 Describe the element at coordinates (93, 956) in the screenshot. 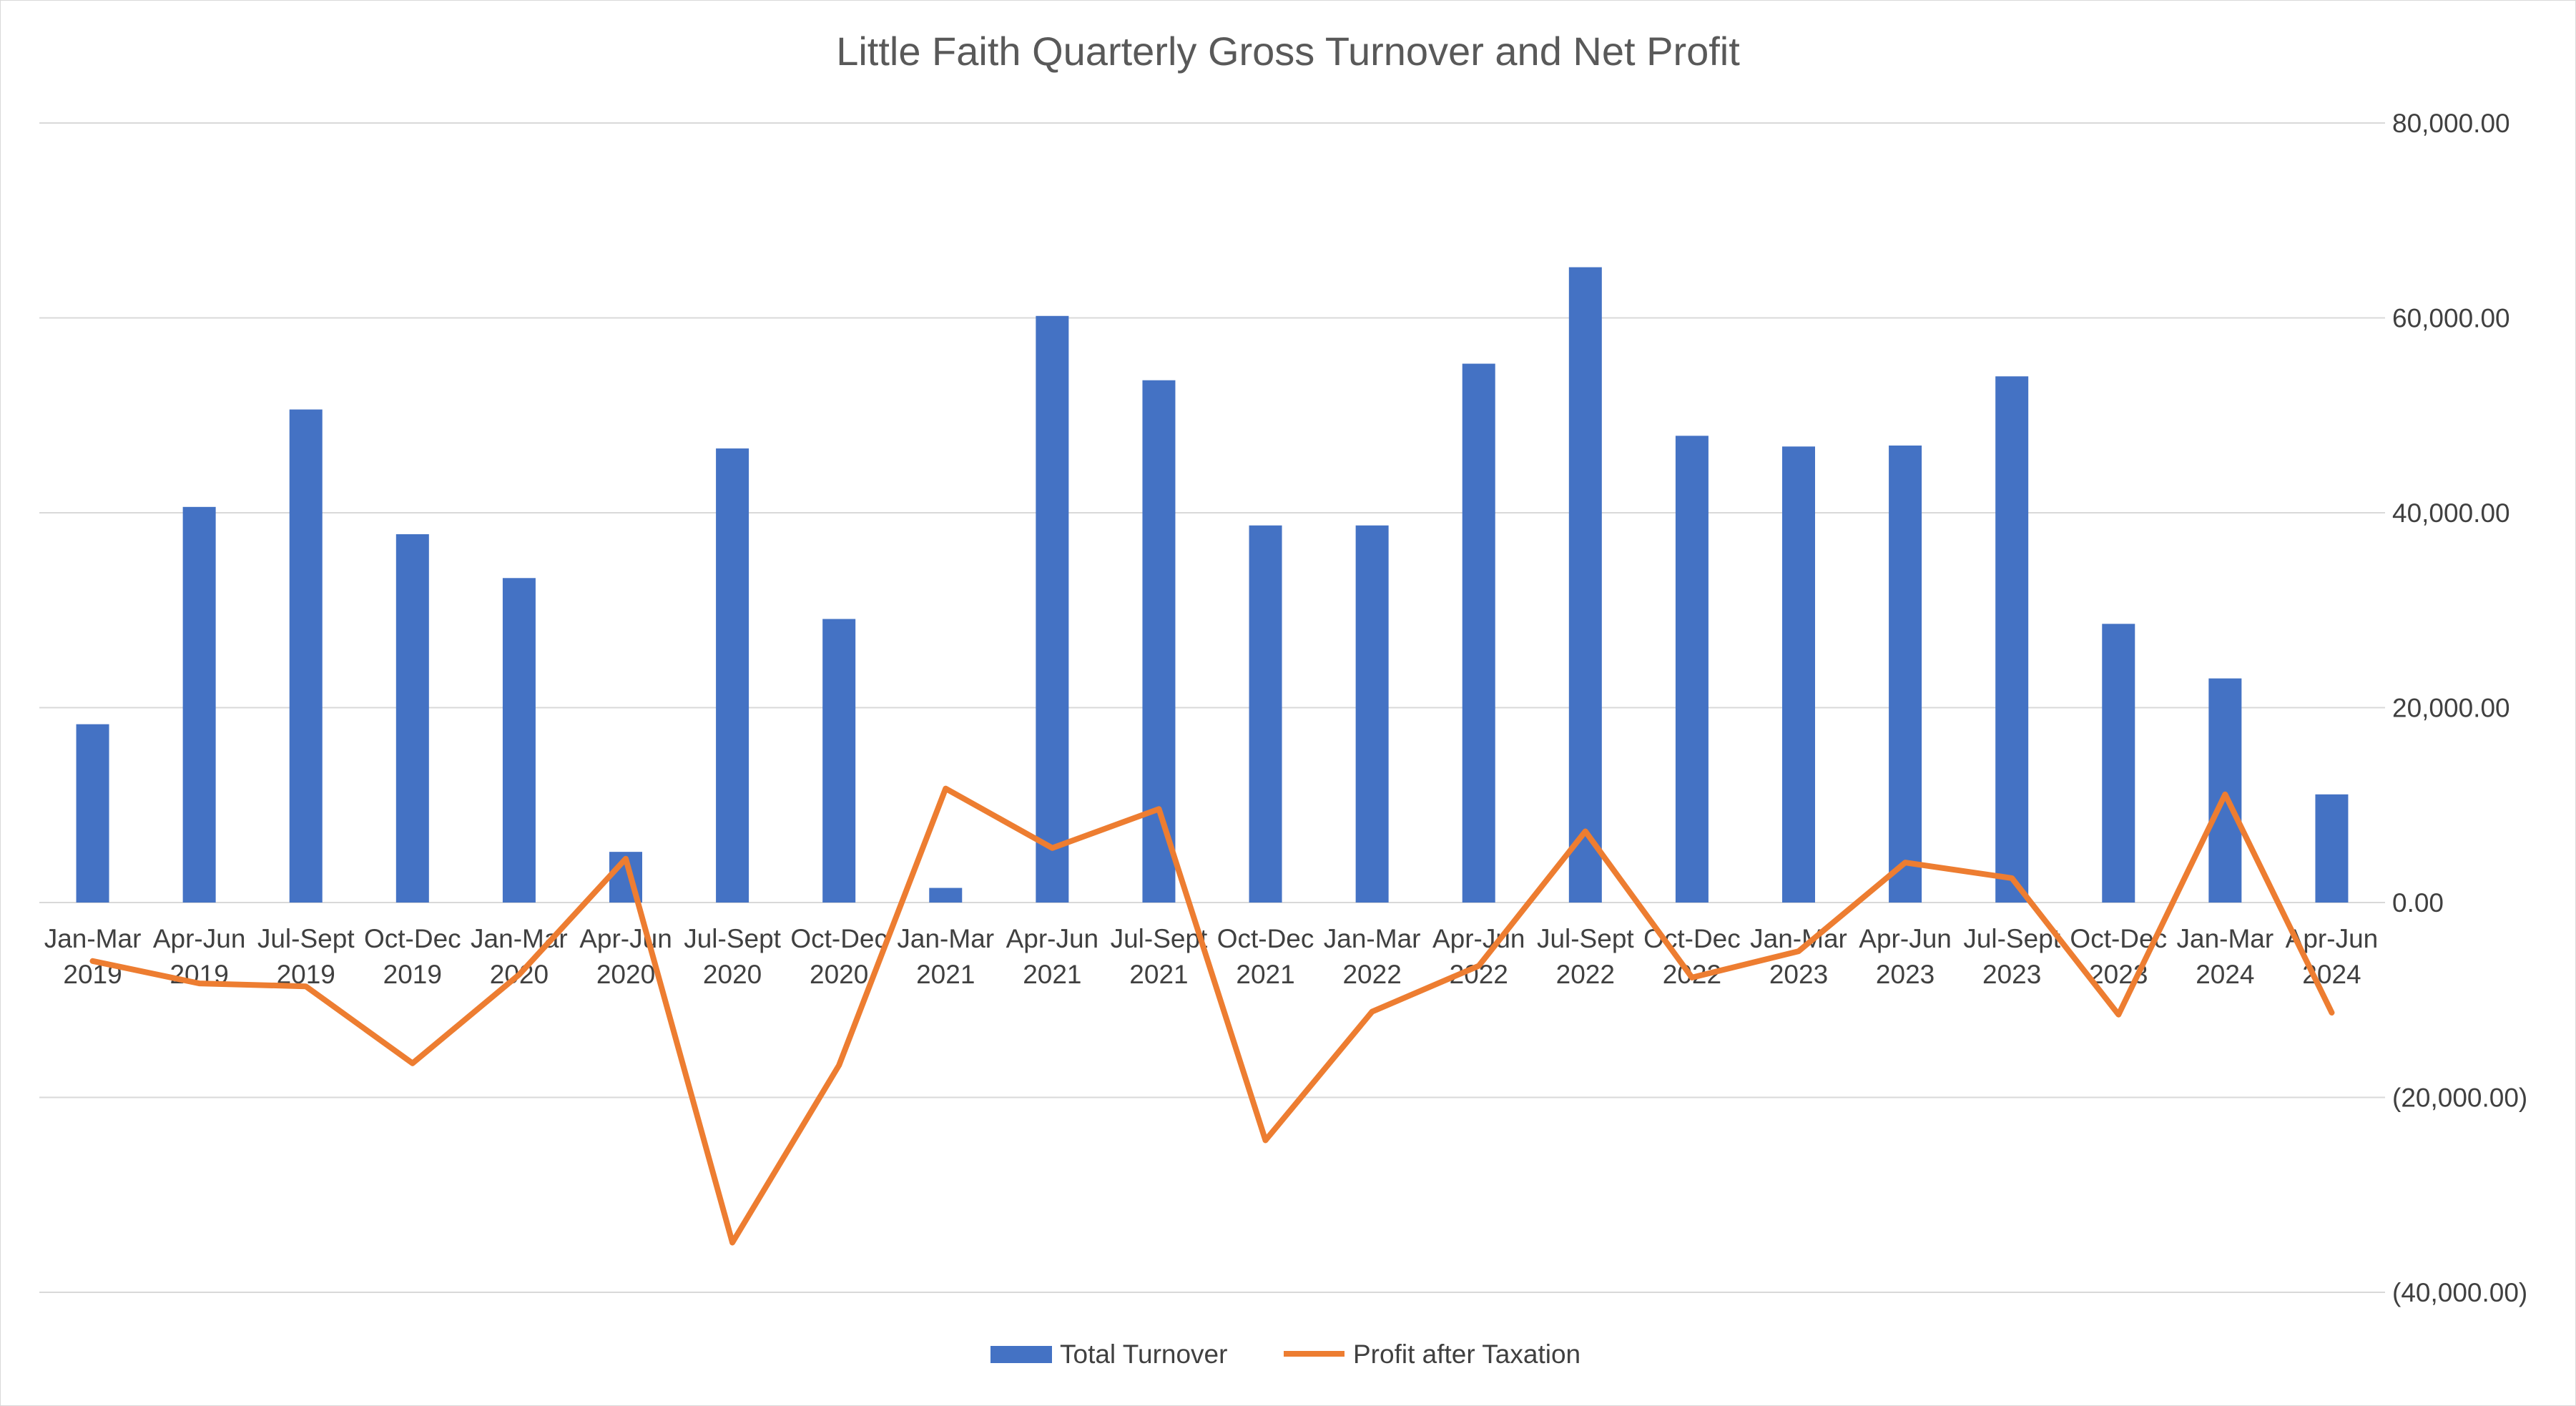

I see `x-tick-label: Jan-Mar 2019` at that location.